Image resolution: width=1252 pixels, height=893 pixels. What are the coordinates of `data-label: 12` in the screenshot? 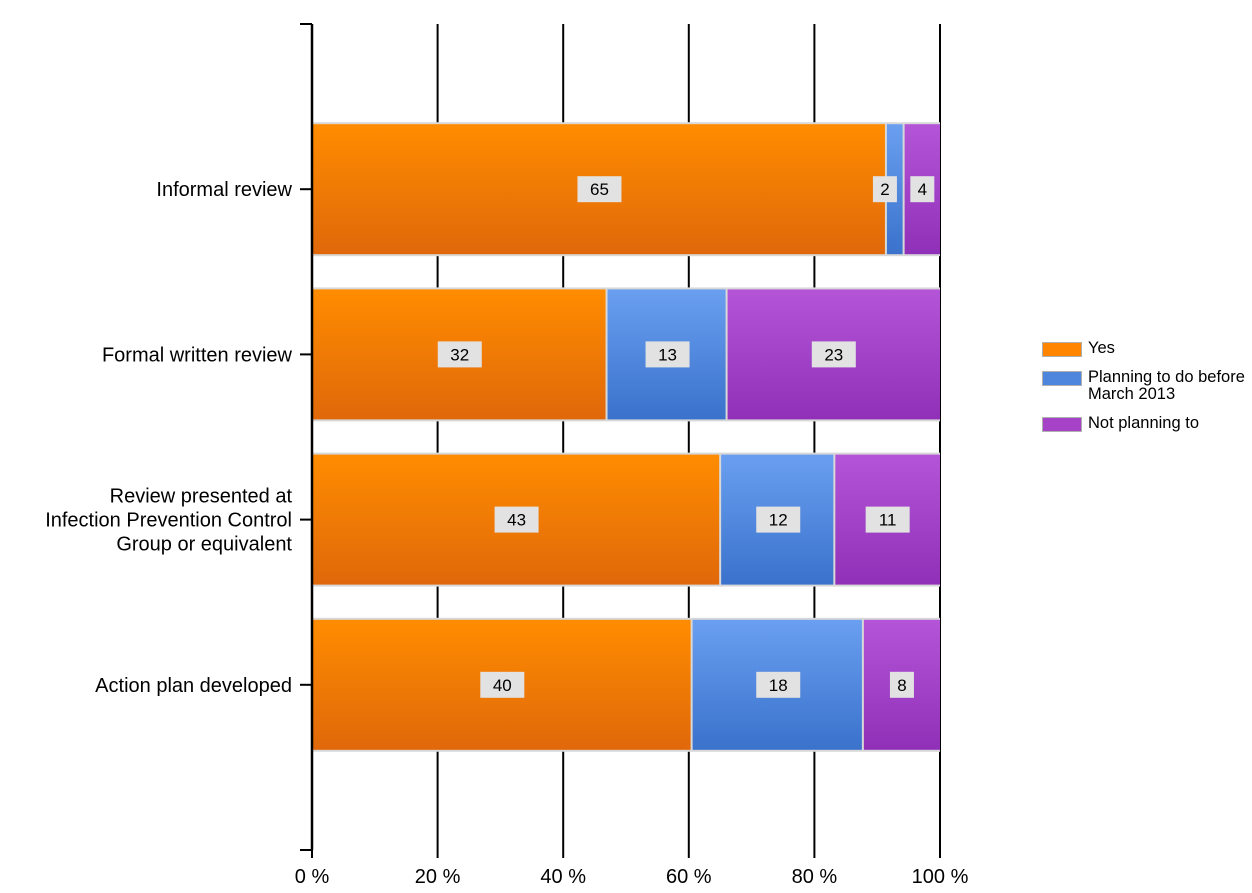 It's located at (778, 520).